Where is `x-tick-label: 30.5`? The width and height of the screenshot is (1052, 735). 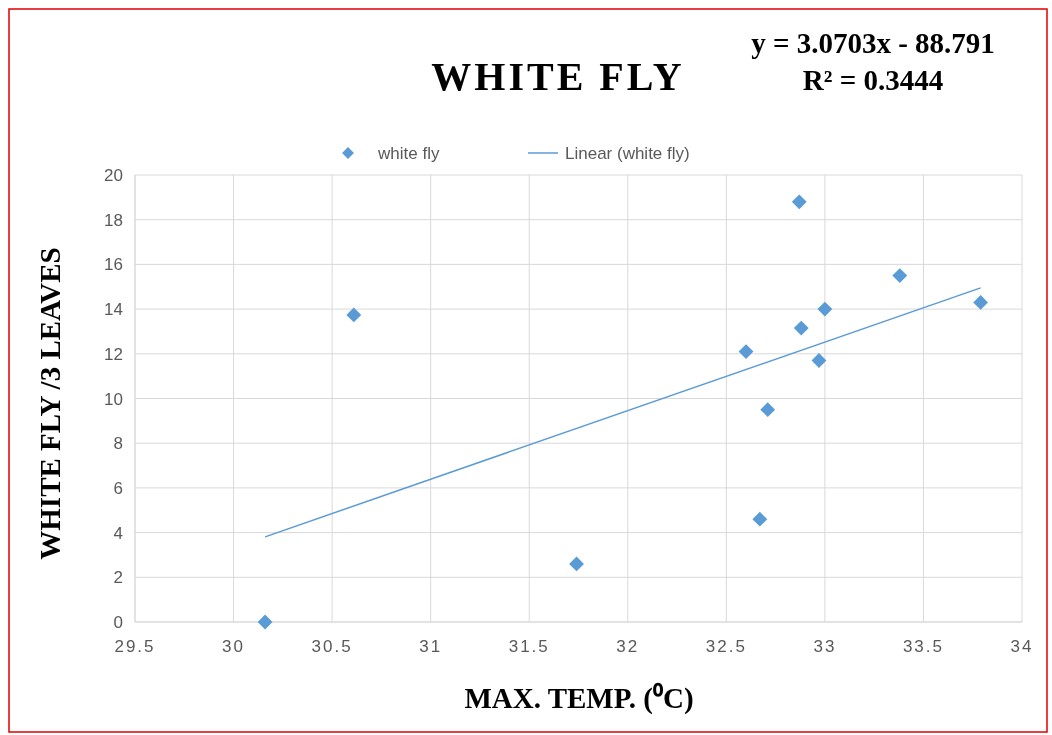
x-tick-label: 30.5 is located at coordinates (332, 646).